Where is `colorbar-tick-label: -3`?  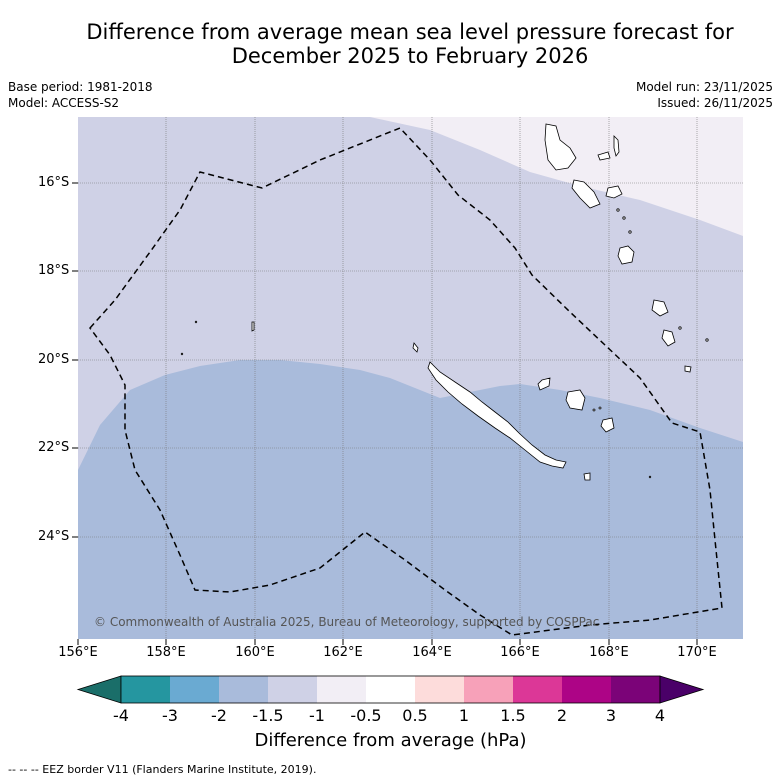
colorbar-tick-label: -3 is located at coordinates (170, 715).